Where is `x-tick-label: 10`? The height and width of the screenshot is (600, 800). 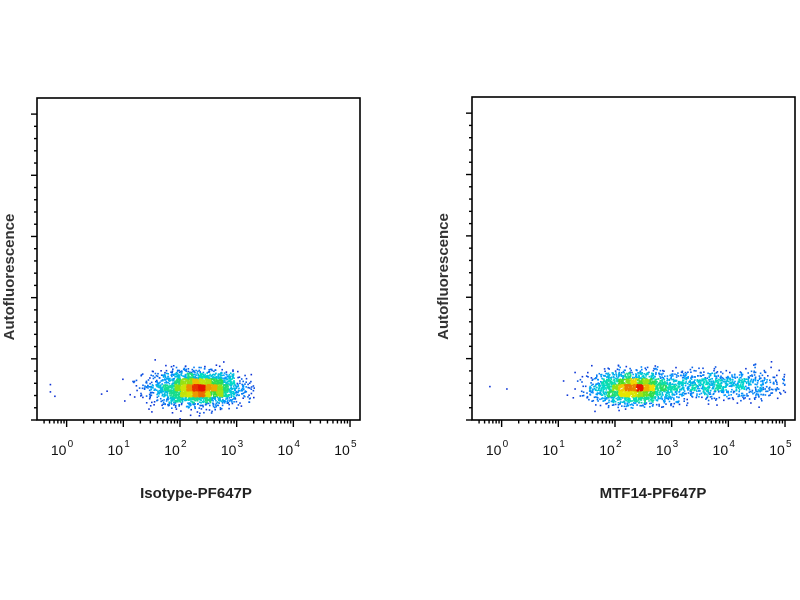 x-tick-label: 10 is located at coordinates (551, 450).